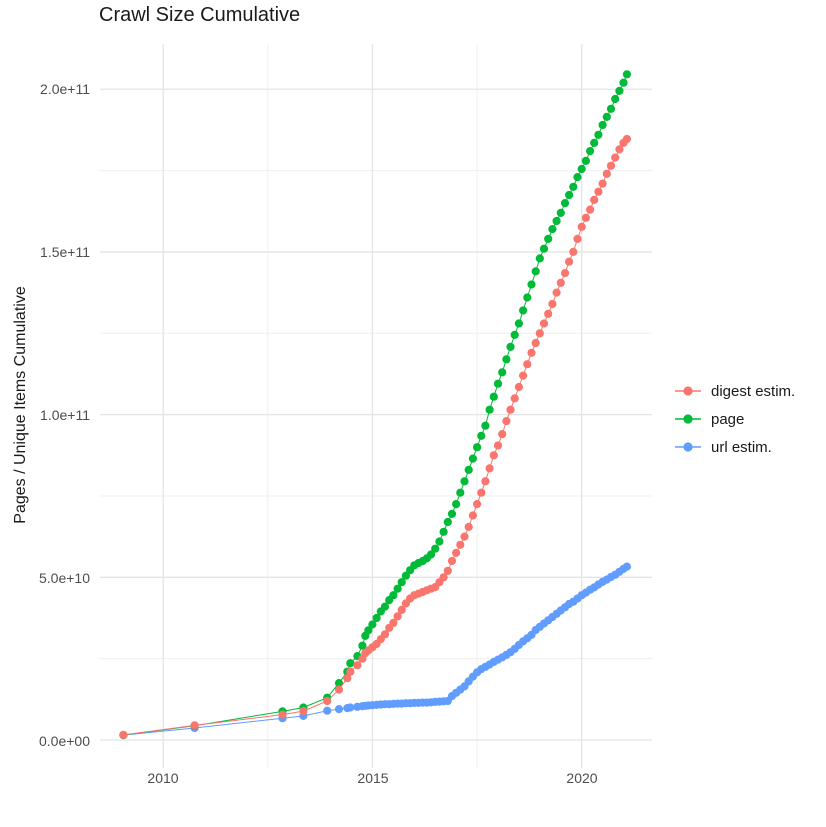 This screenshot has height=827, width=826. I want to click on y-tick-label-2: 1.0e+11, so click(65, 415).